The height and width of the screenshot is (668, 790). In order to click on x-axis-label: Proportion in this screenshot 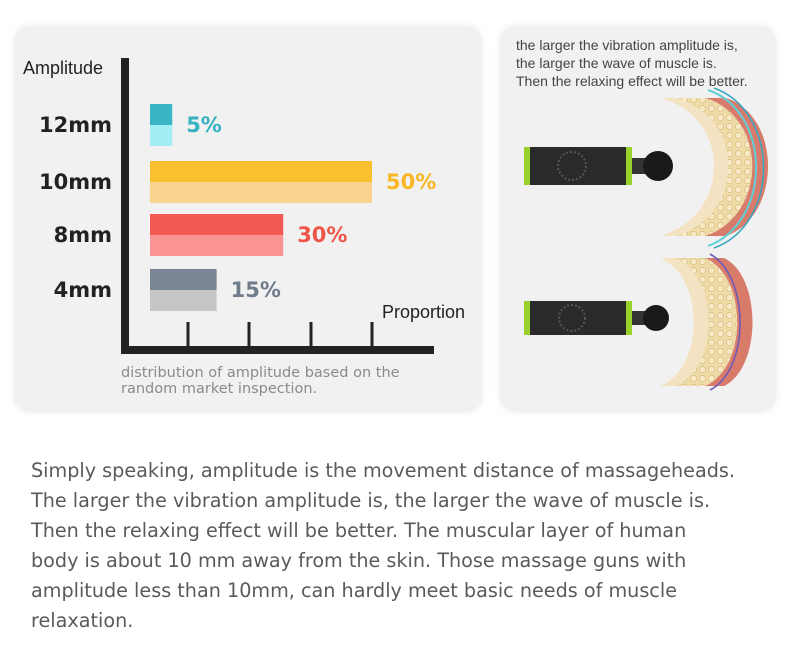, I will do `click(423, 312)`.